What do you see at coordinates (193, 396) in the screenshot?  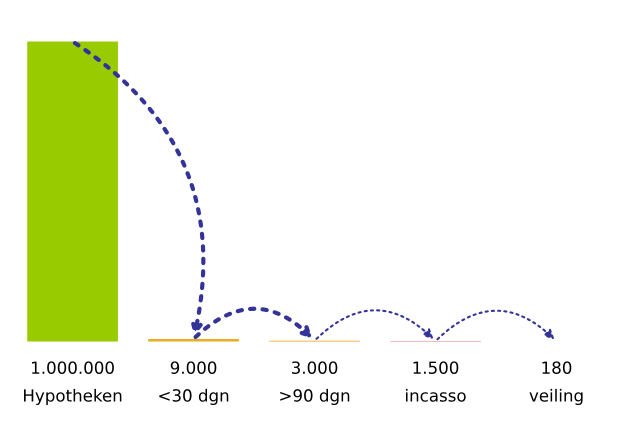 I see `x-tick-label: <30 dgn` at bounding box center [193, 396].